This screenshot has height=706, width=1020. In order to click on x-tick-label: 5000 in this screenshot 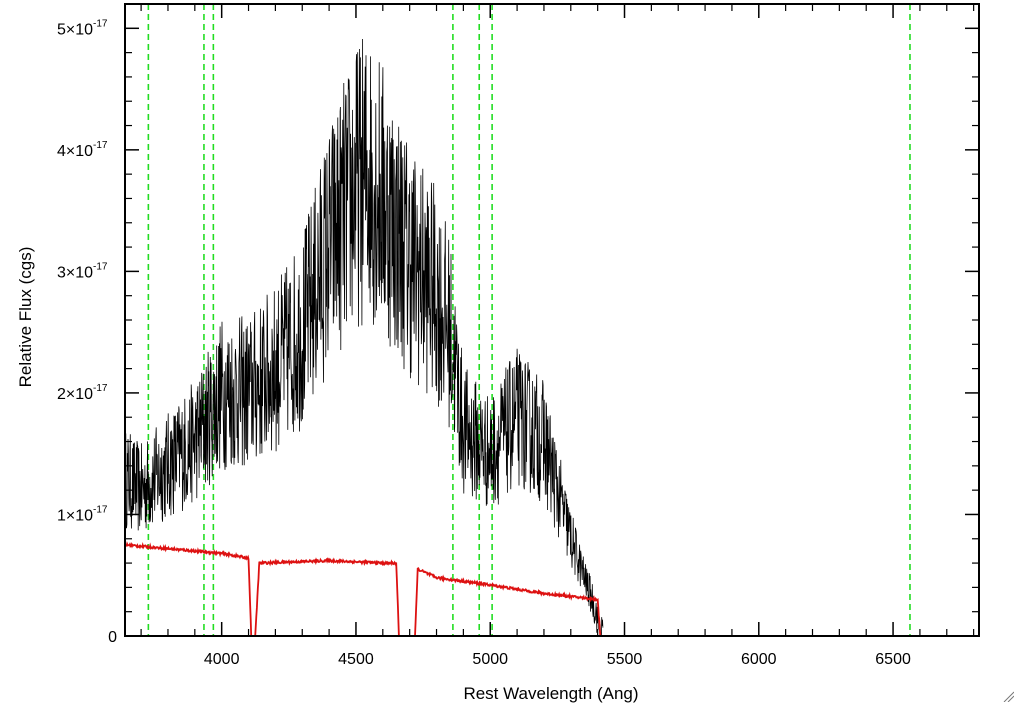, I will do `click(490, 659)`.